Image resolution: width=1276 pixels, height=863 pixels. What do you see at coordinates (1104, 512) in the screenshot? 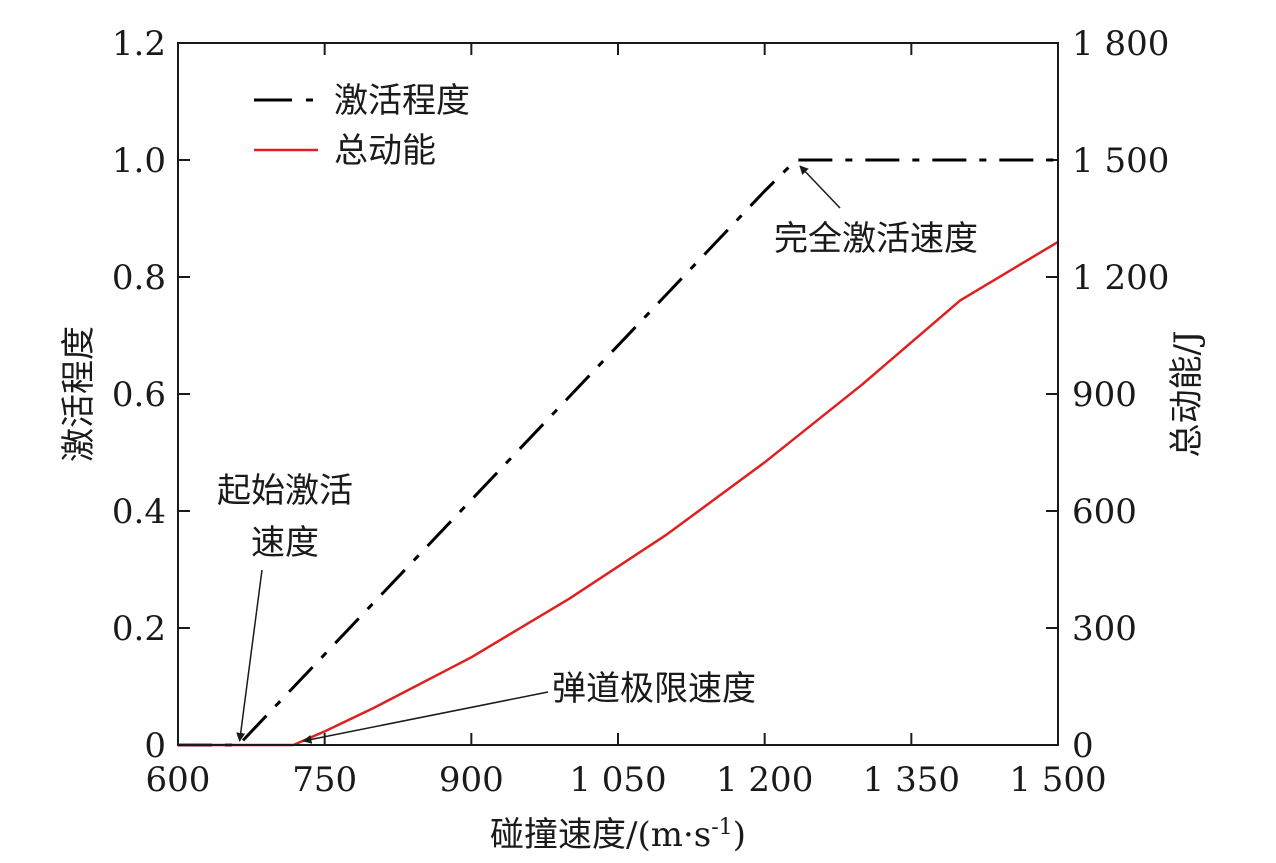
I see `right-y-tick-label: 600` at bounding box center [1104, 512].